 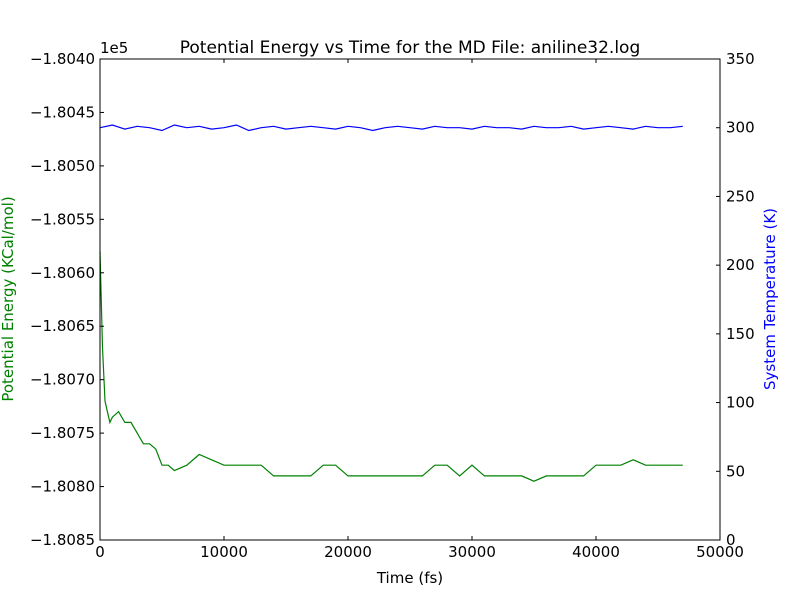 I want to click on y-right-tick-label: 300, so click(x=740, y=128).